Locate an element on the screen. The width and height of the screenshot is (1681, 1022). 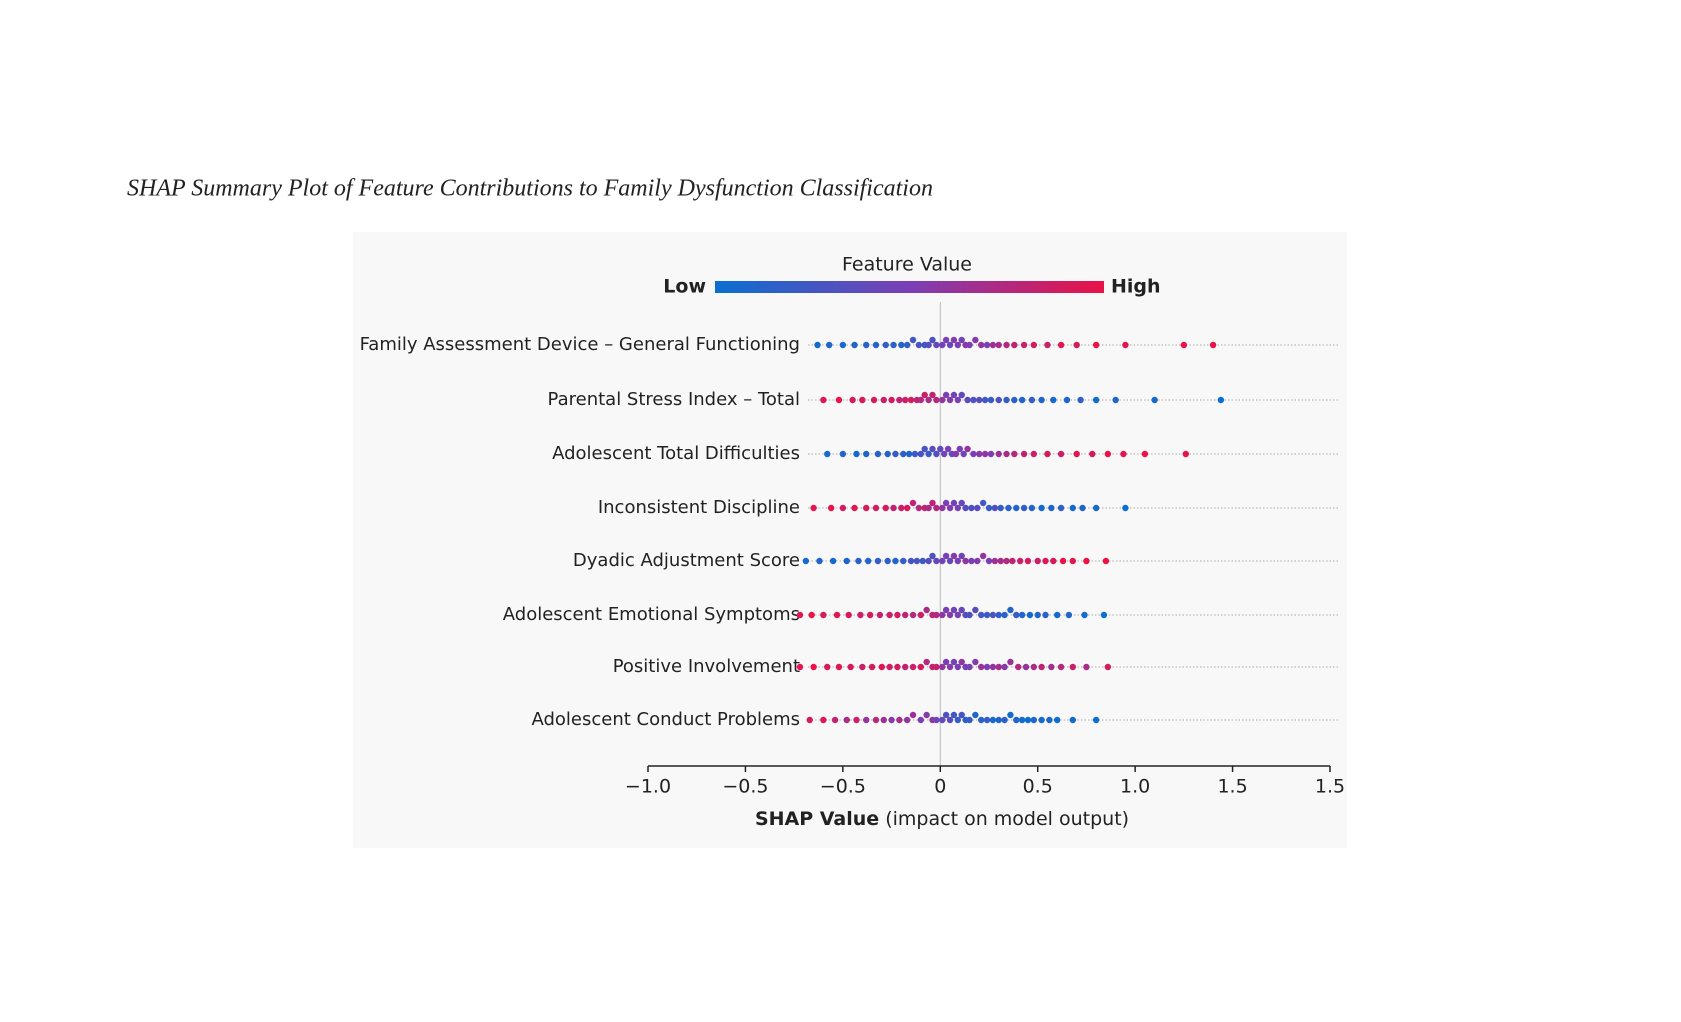
feature-label: Inconsistent Discipline is located at coordinates (699, 507).